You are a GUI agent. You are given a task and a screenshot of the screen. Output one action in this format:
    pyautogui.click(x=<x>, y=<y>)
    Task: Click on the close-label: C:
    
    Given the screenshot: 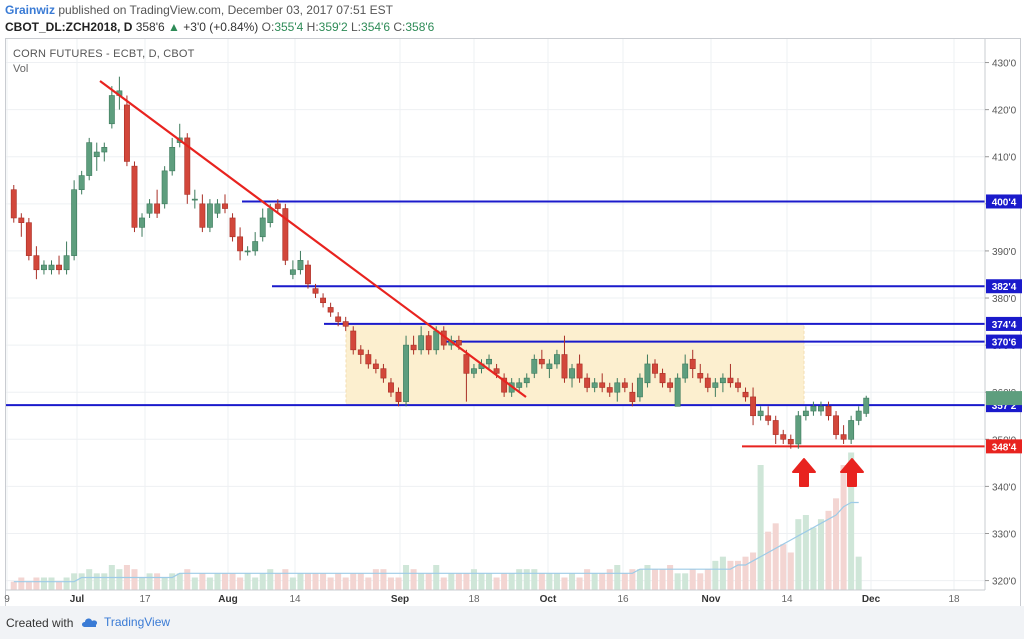 What is the action you would take?
    pyautogui.click(x=399, y=27)
    